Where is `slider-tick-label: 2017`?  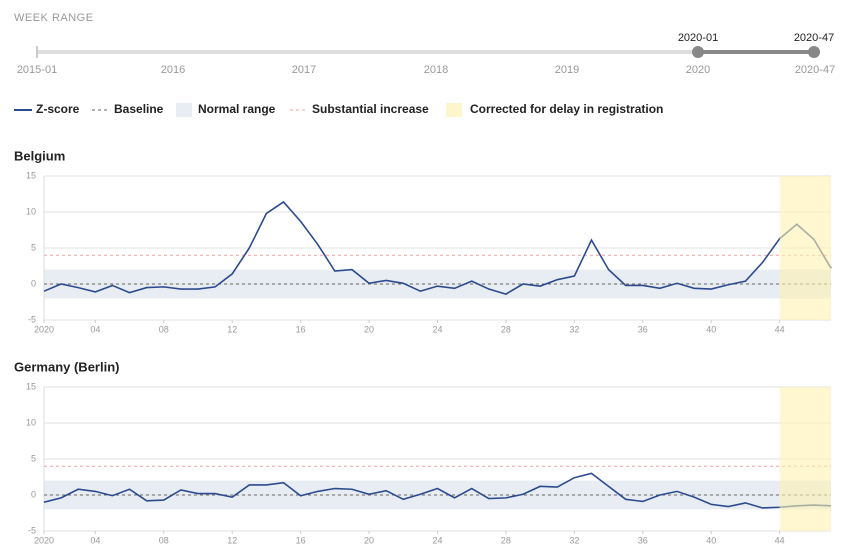
slider-tick-label: 2017 is located at coordinates (304, 70).